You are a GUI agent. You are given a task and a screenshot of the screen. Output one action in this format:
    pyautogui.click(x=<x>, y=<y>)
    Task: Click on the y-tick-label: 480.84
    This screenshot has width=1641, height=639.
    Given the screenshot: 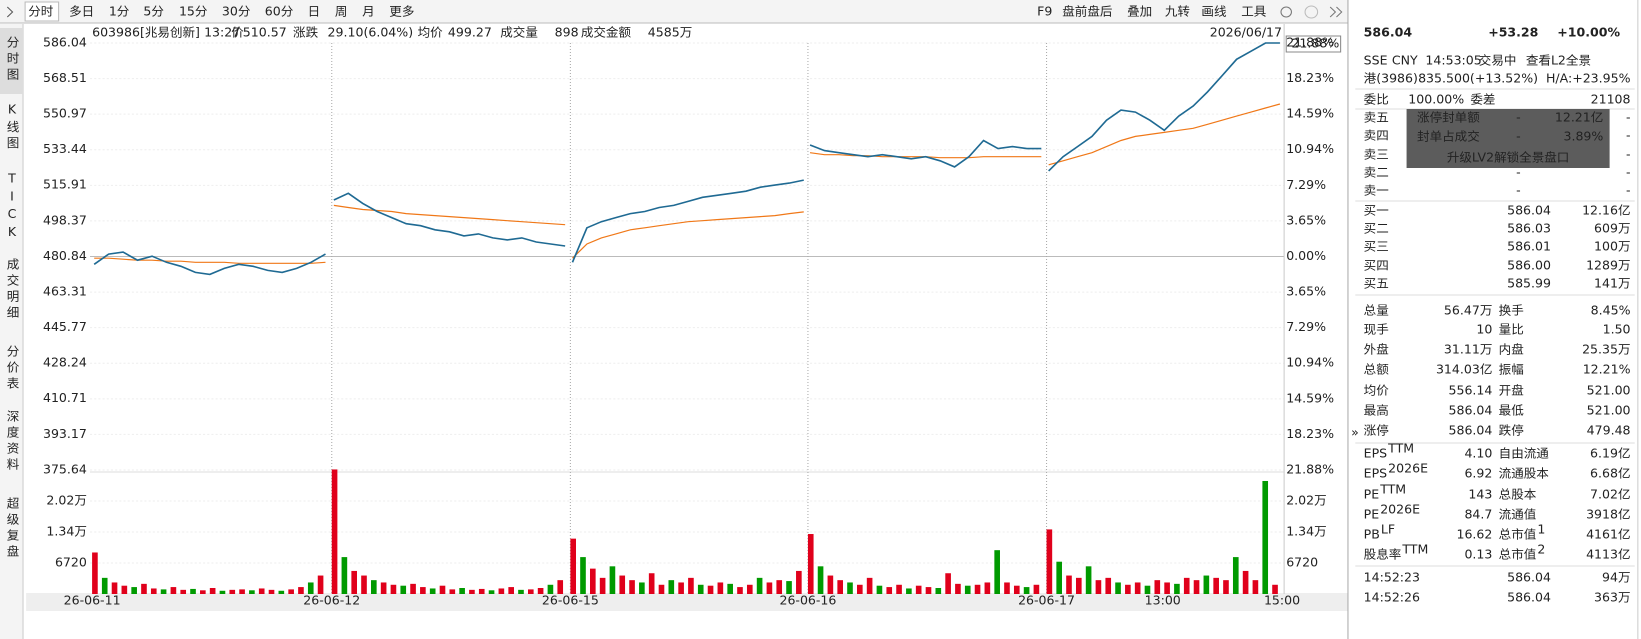 What is the action you would take?
    pyautogui.click(x=65, y=256)
    